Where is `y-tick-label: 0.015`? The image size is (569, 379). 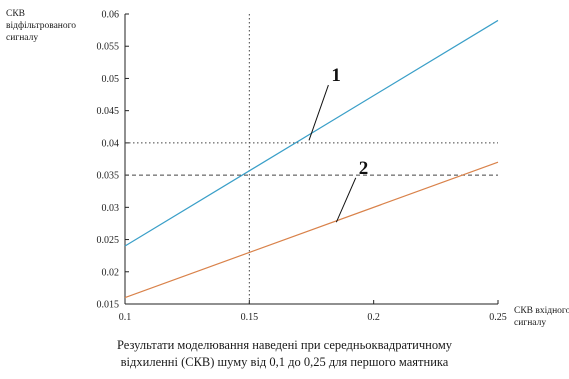 y-tick-label: 0.015 is located at coordinates (108, 305).